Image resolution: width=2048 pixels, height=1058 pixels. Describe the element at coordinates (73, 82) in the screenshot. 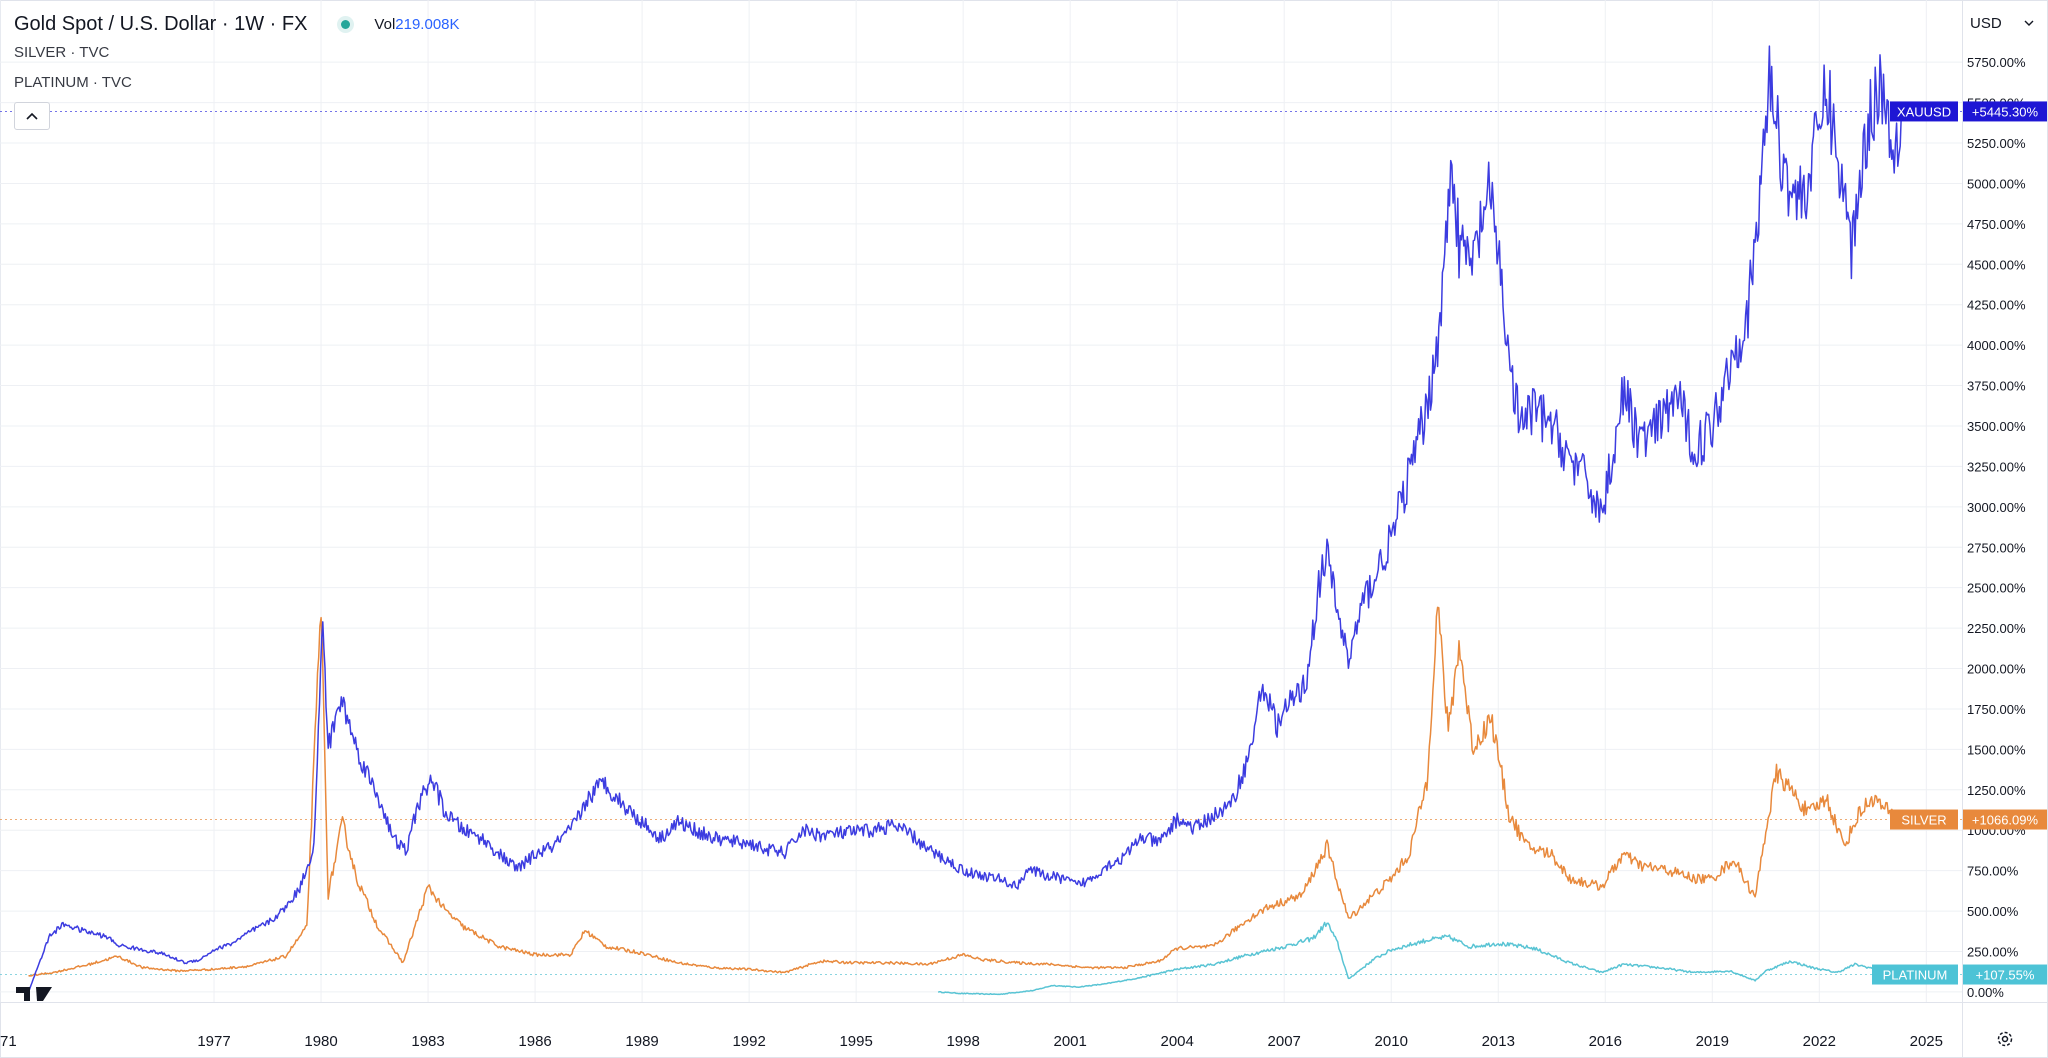

I see `compare-series-platinum: PLATINUM · TVC` at that location.